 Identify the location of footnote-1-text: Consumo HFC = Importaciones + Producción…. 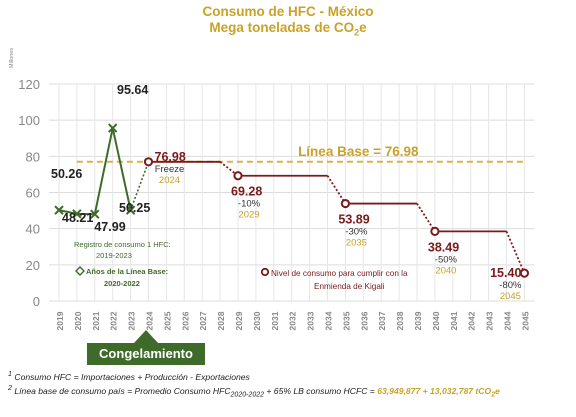
(132, 376).